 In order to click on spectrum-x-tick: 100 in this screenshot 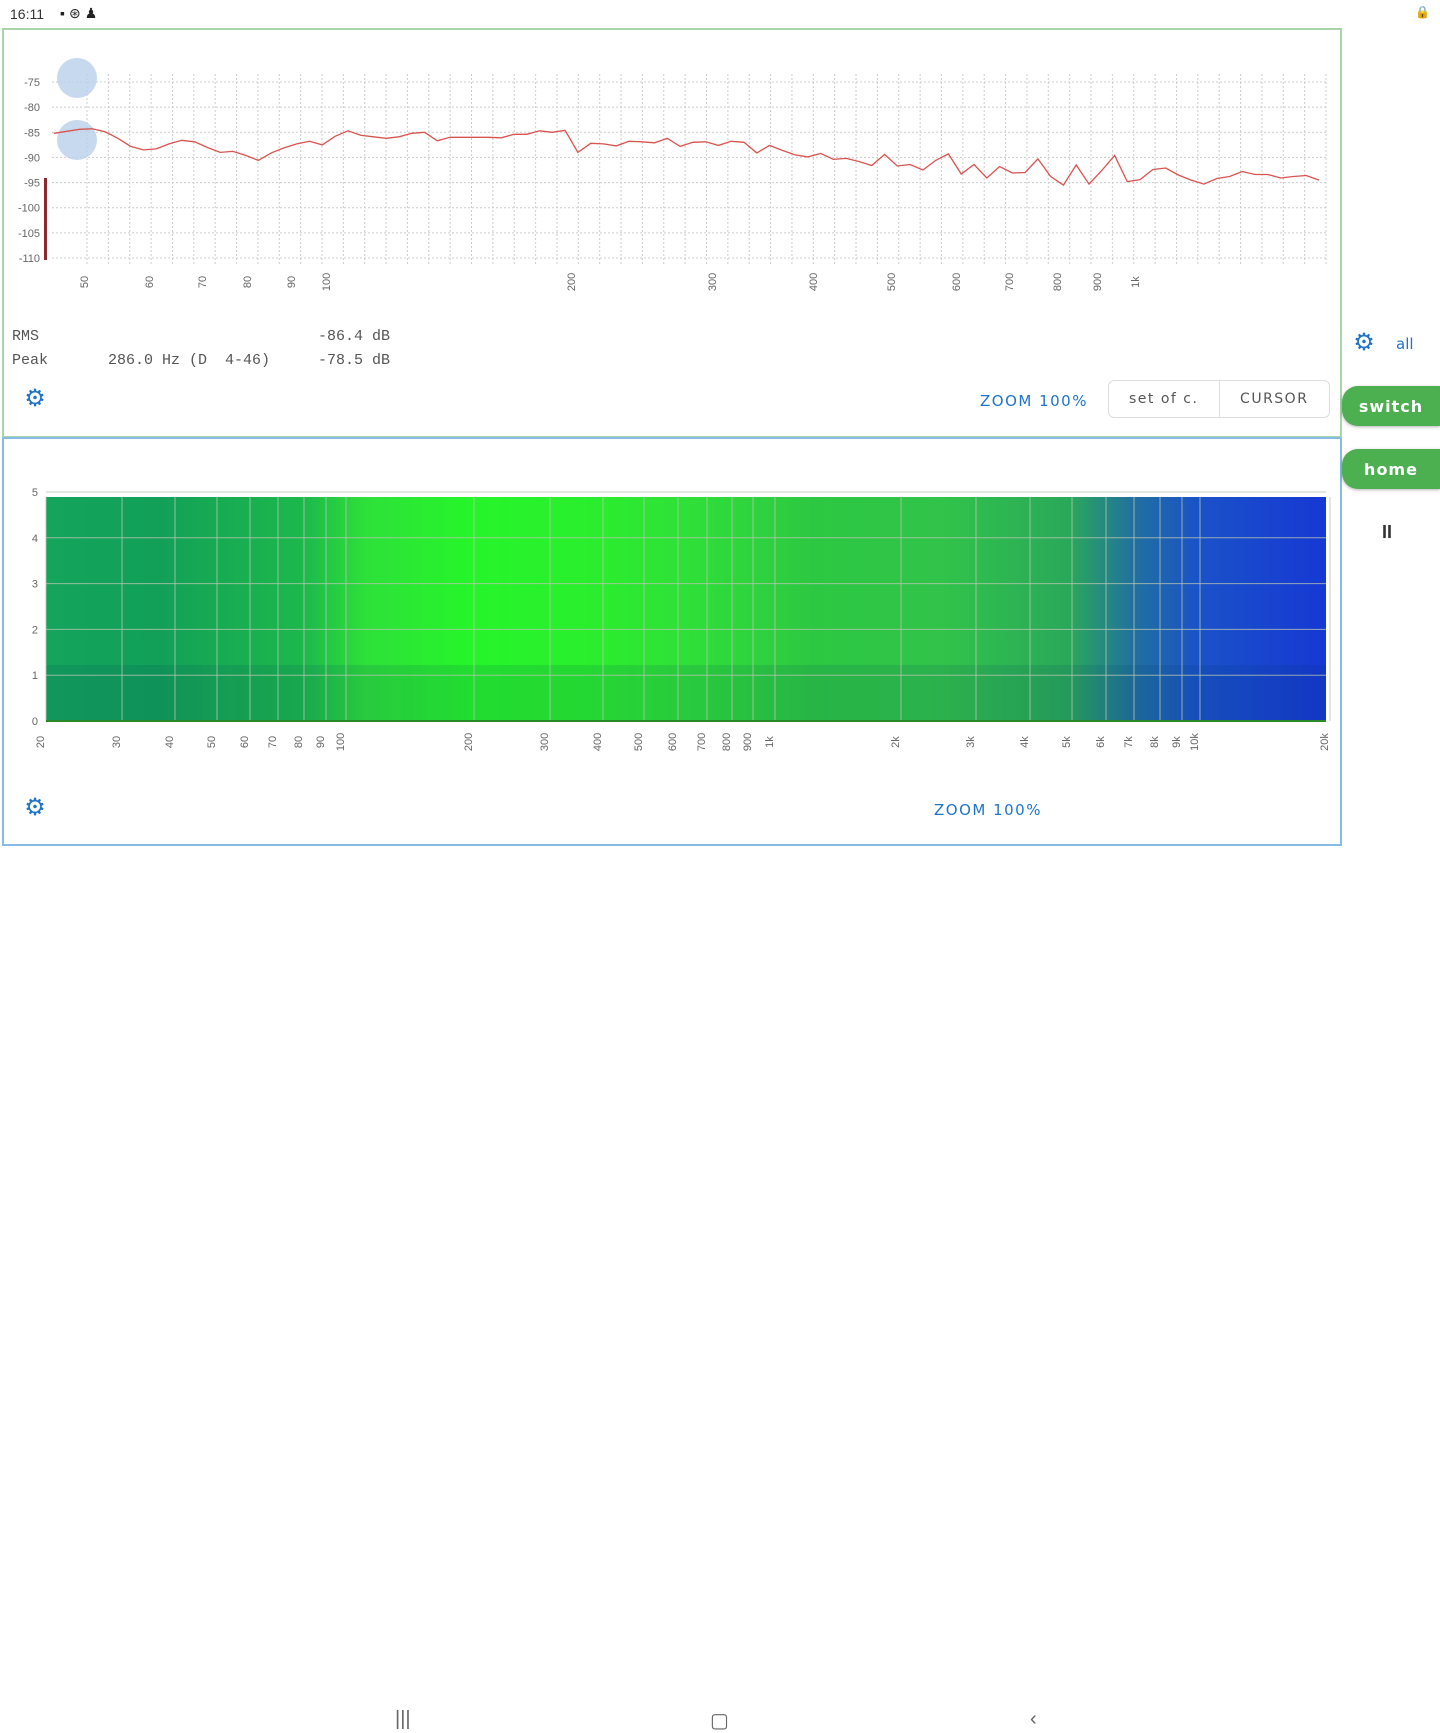, I will do `click(327, 282)`.